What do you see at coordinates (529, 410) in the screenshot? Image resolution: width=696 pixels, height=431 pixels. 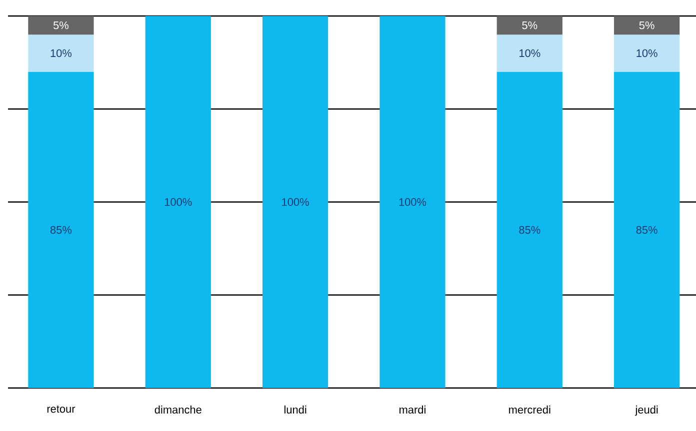 I see `x-tick-label: mercredi` at bounding box center [529, 410].